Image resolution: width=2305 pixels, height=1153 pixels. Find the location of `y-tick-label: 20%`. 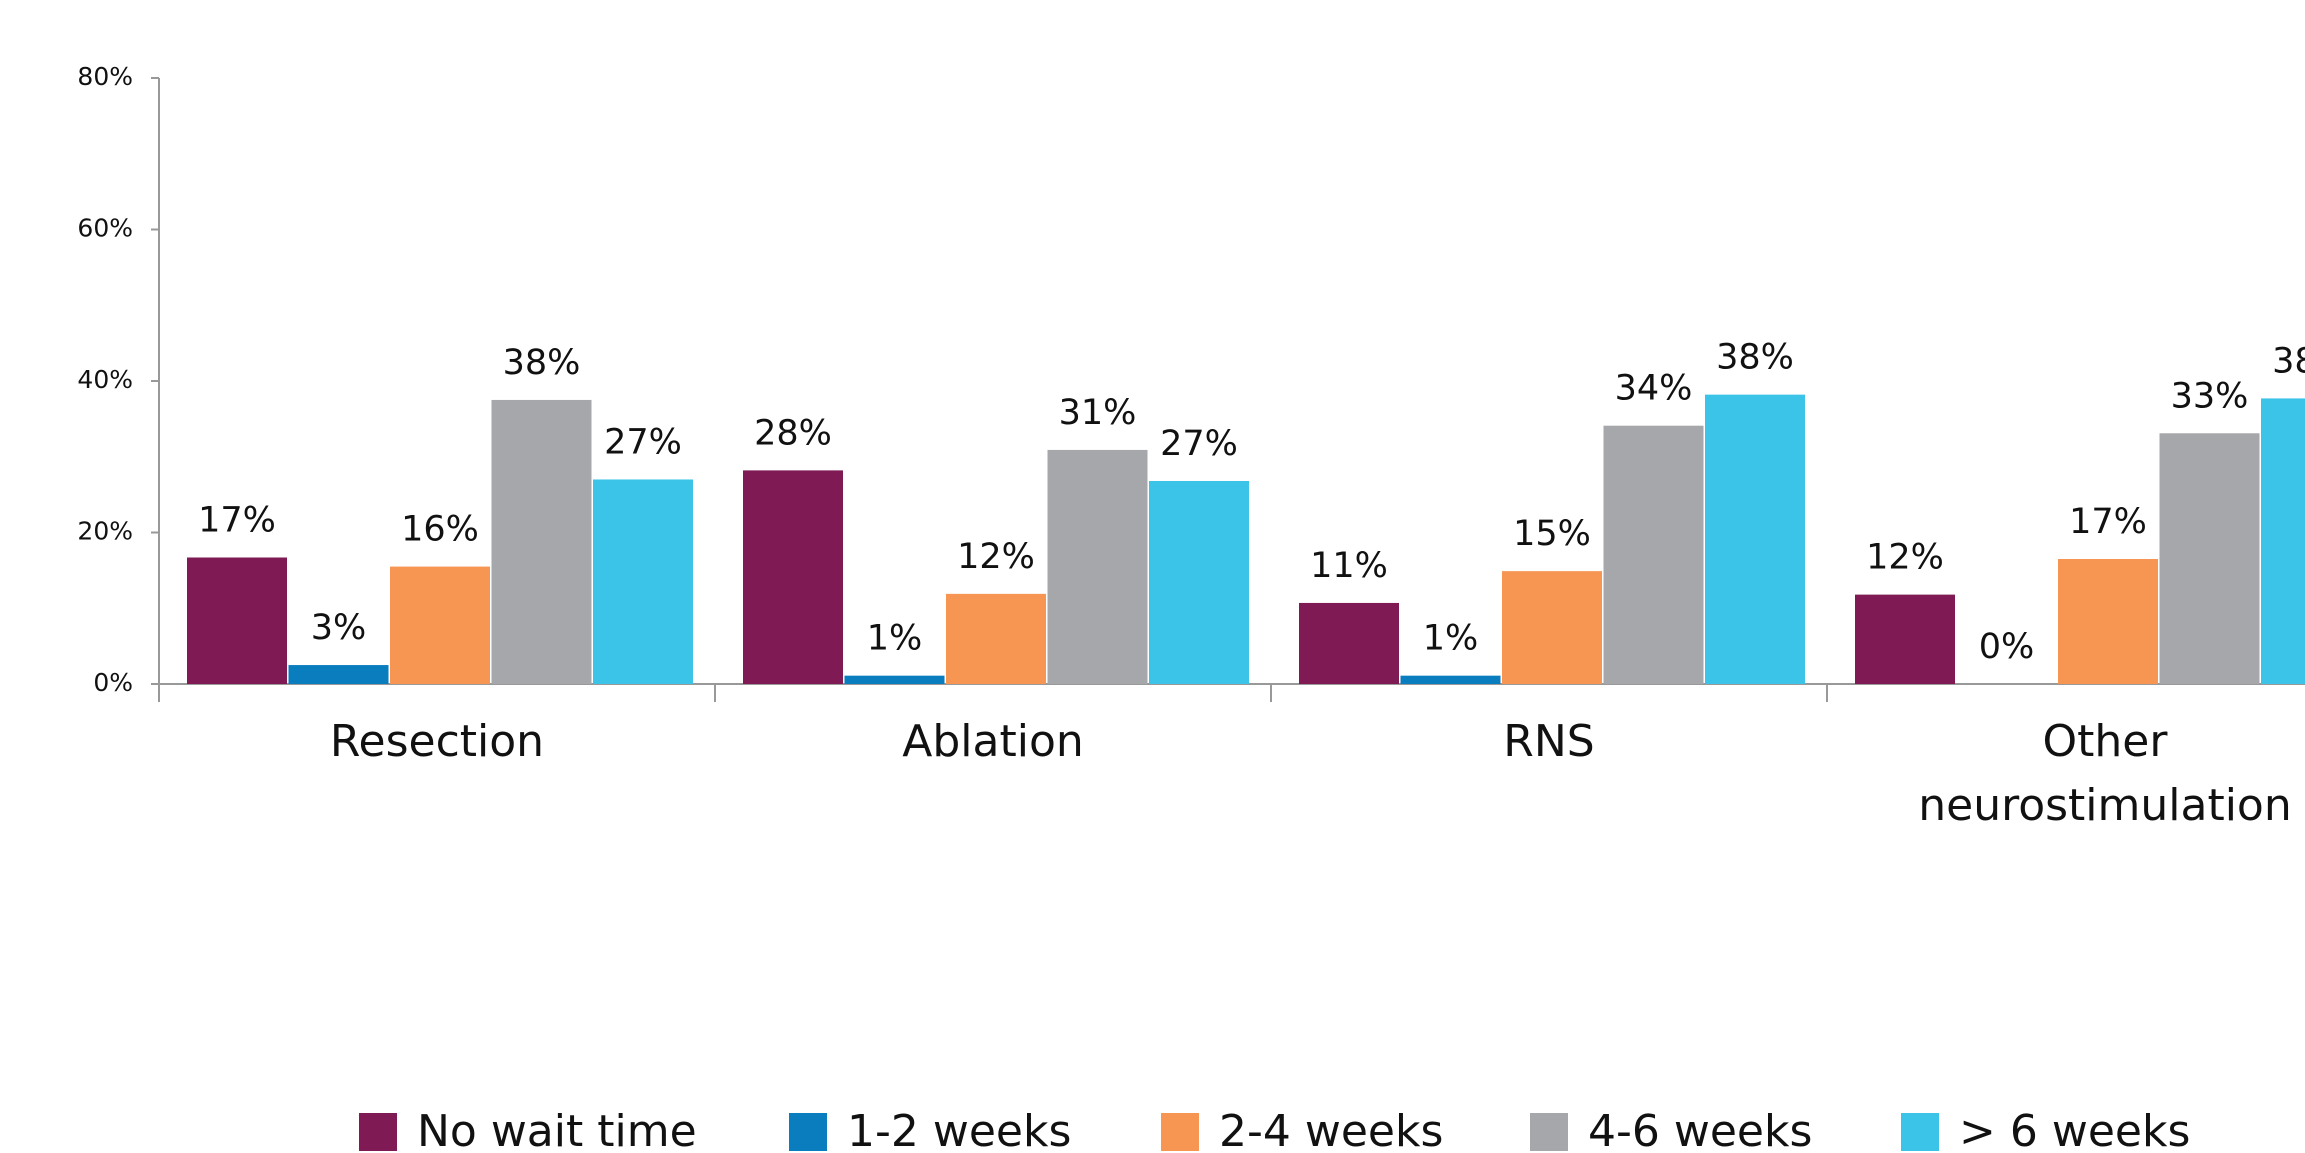

y-tick-label: 20% is located at coordinates (105, 531).